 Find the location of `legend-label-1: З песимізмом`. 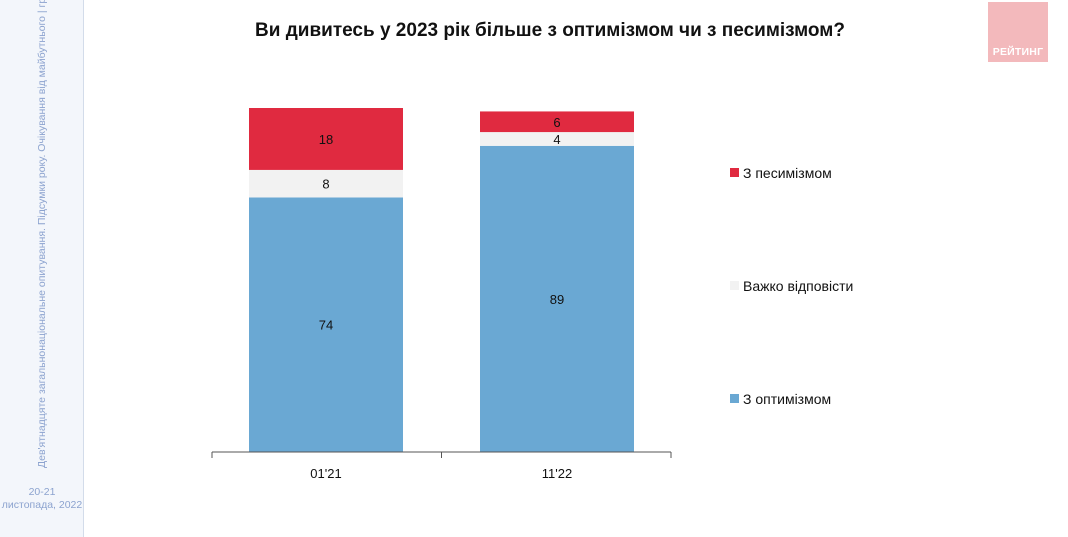

legend-label-1: З песимізмом is located at coordinates (787, 173).